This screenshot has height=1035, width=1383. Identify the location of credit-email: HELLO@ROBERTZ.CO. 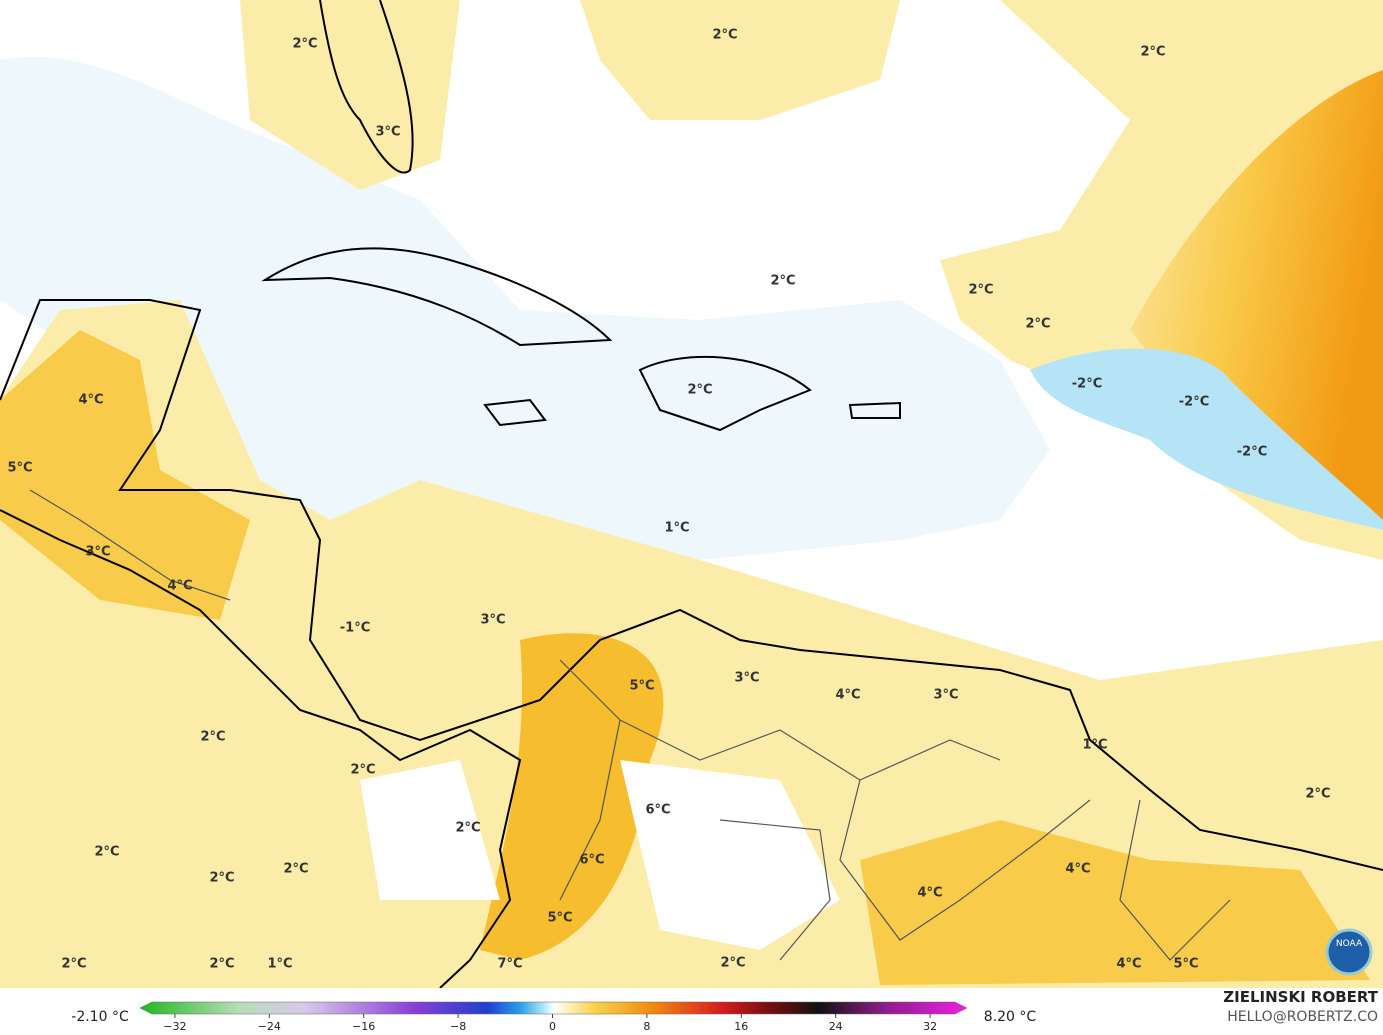
(1302, 1017).